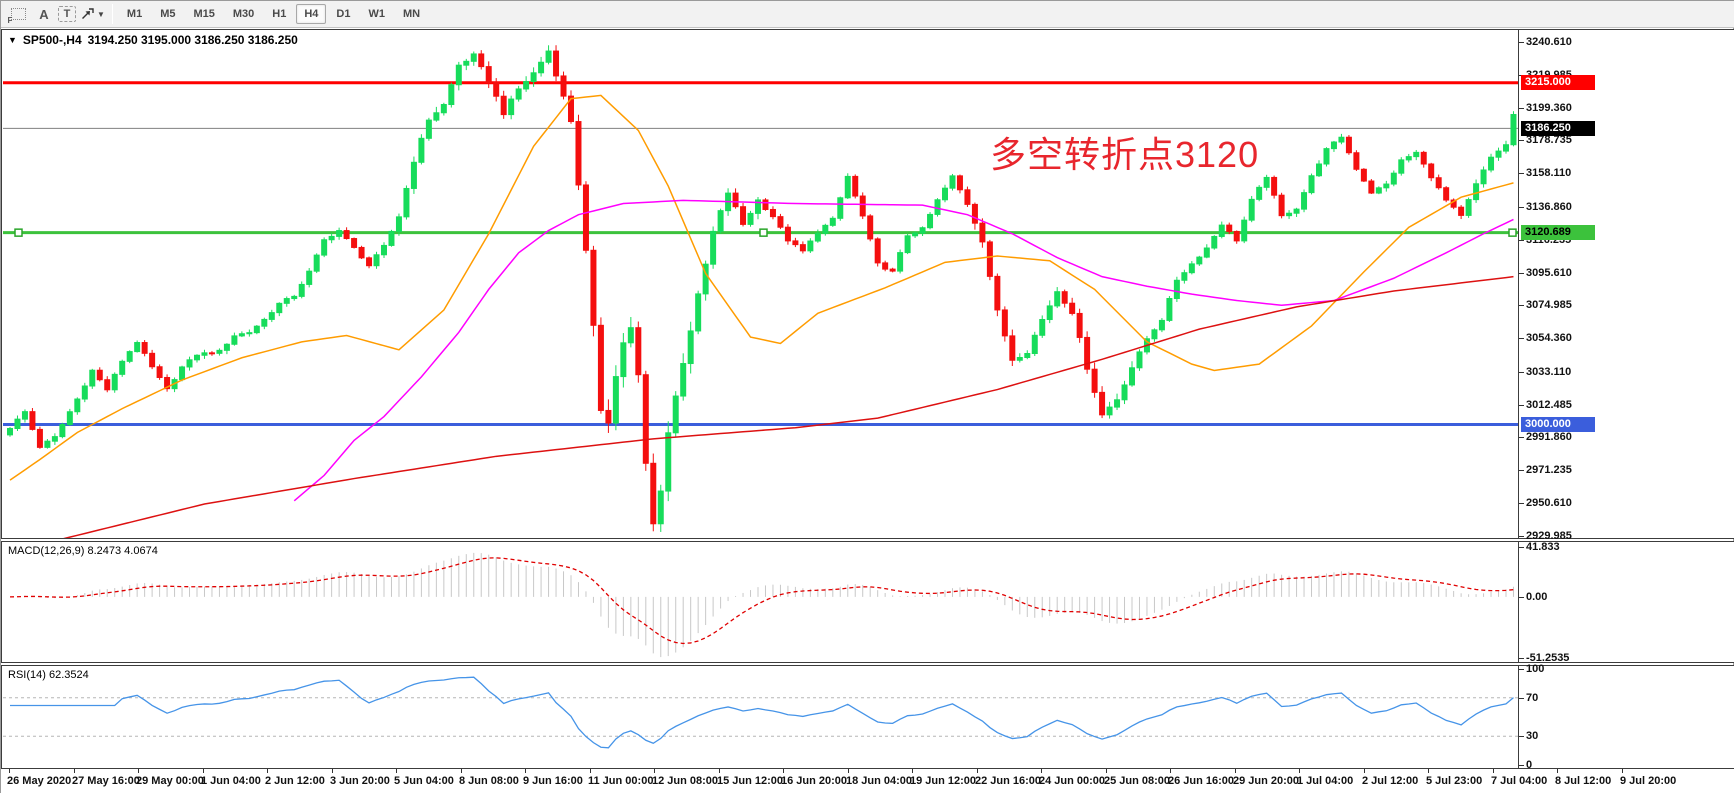 This screenshot has height=793, width=1734. What do you see at coordinates (134, 14) in the screenshot?
I see `timeframe-button-m1: M1` at bounding box center [134, 14].